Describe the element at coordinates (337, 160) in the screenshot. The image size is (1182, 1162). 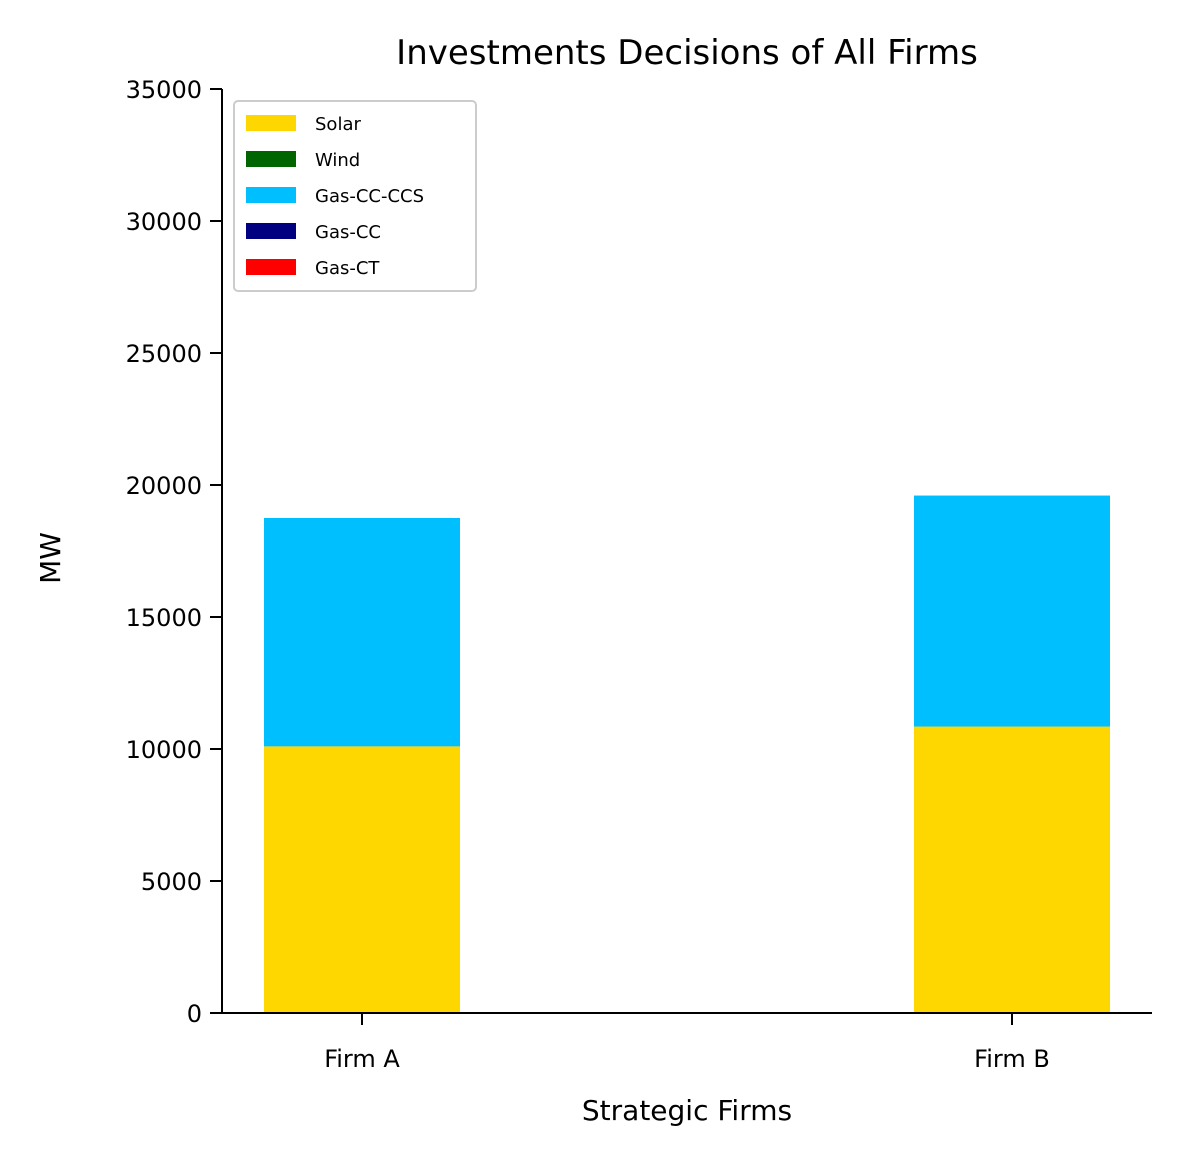
I see `legend-label-wind: Wind` at that location.